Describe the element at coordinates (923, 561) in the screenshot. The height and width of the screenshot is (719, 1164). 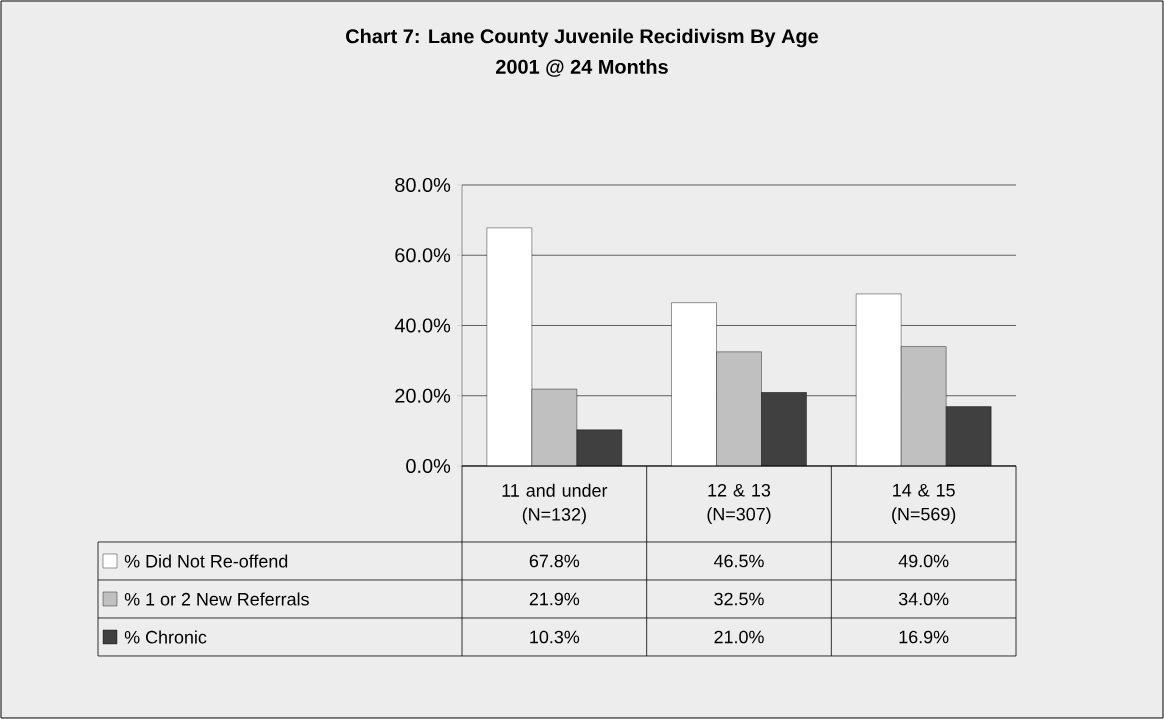
I see `data-label: 49.0%` at that location.